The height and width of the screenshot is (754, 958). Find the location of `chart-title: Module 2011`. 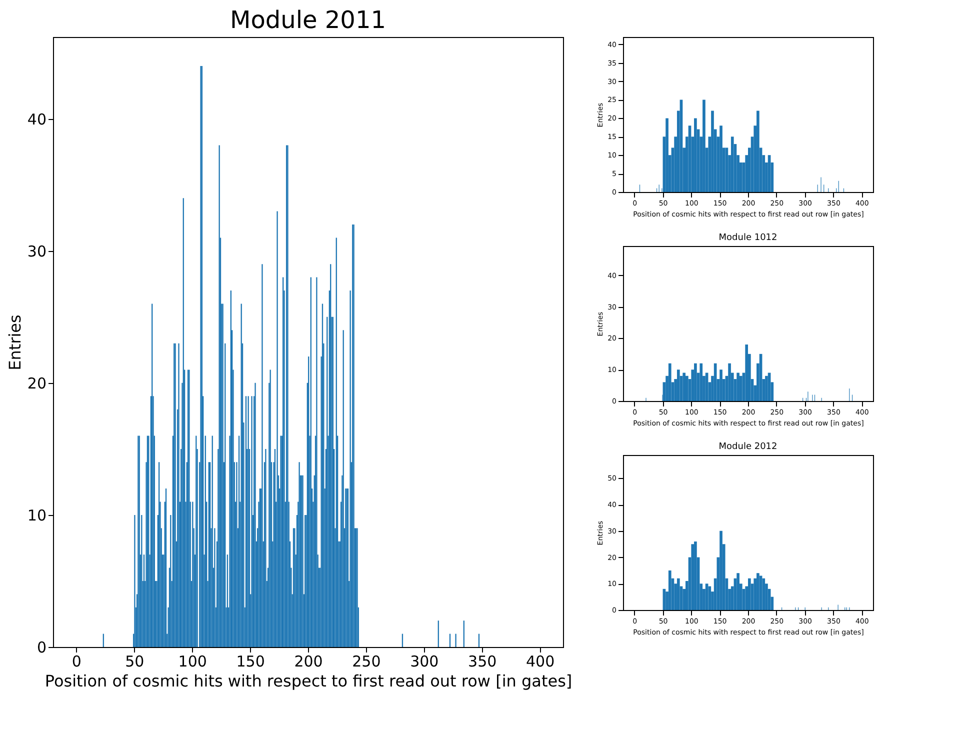

chart-title: Module 2011 is located at coordinates (308, 20).